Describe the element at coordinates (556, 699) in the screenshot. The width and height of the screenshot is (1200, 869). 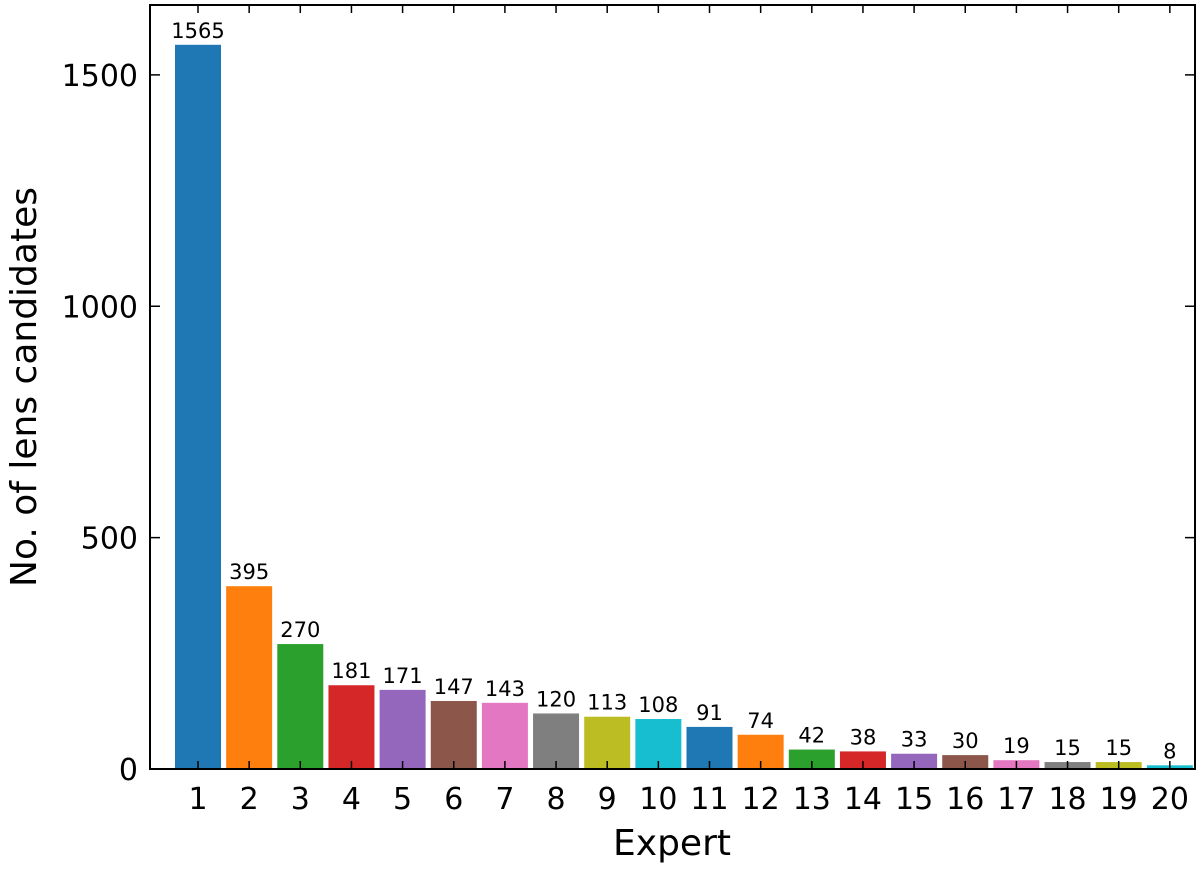
I see `value-label: 120` at that location.